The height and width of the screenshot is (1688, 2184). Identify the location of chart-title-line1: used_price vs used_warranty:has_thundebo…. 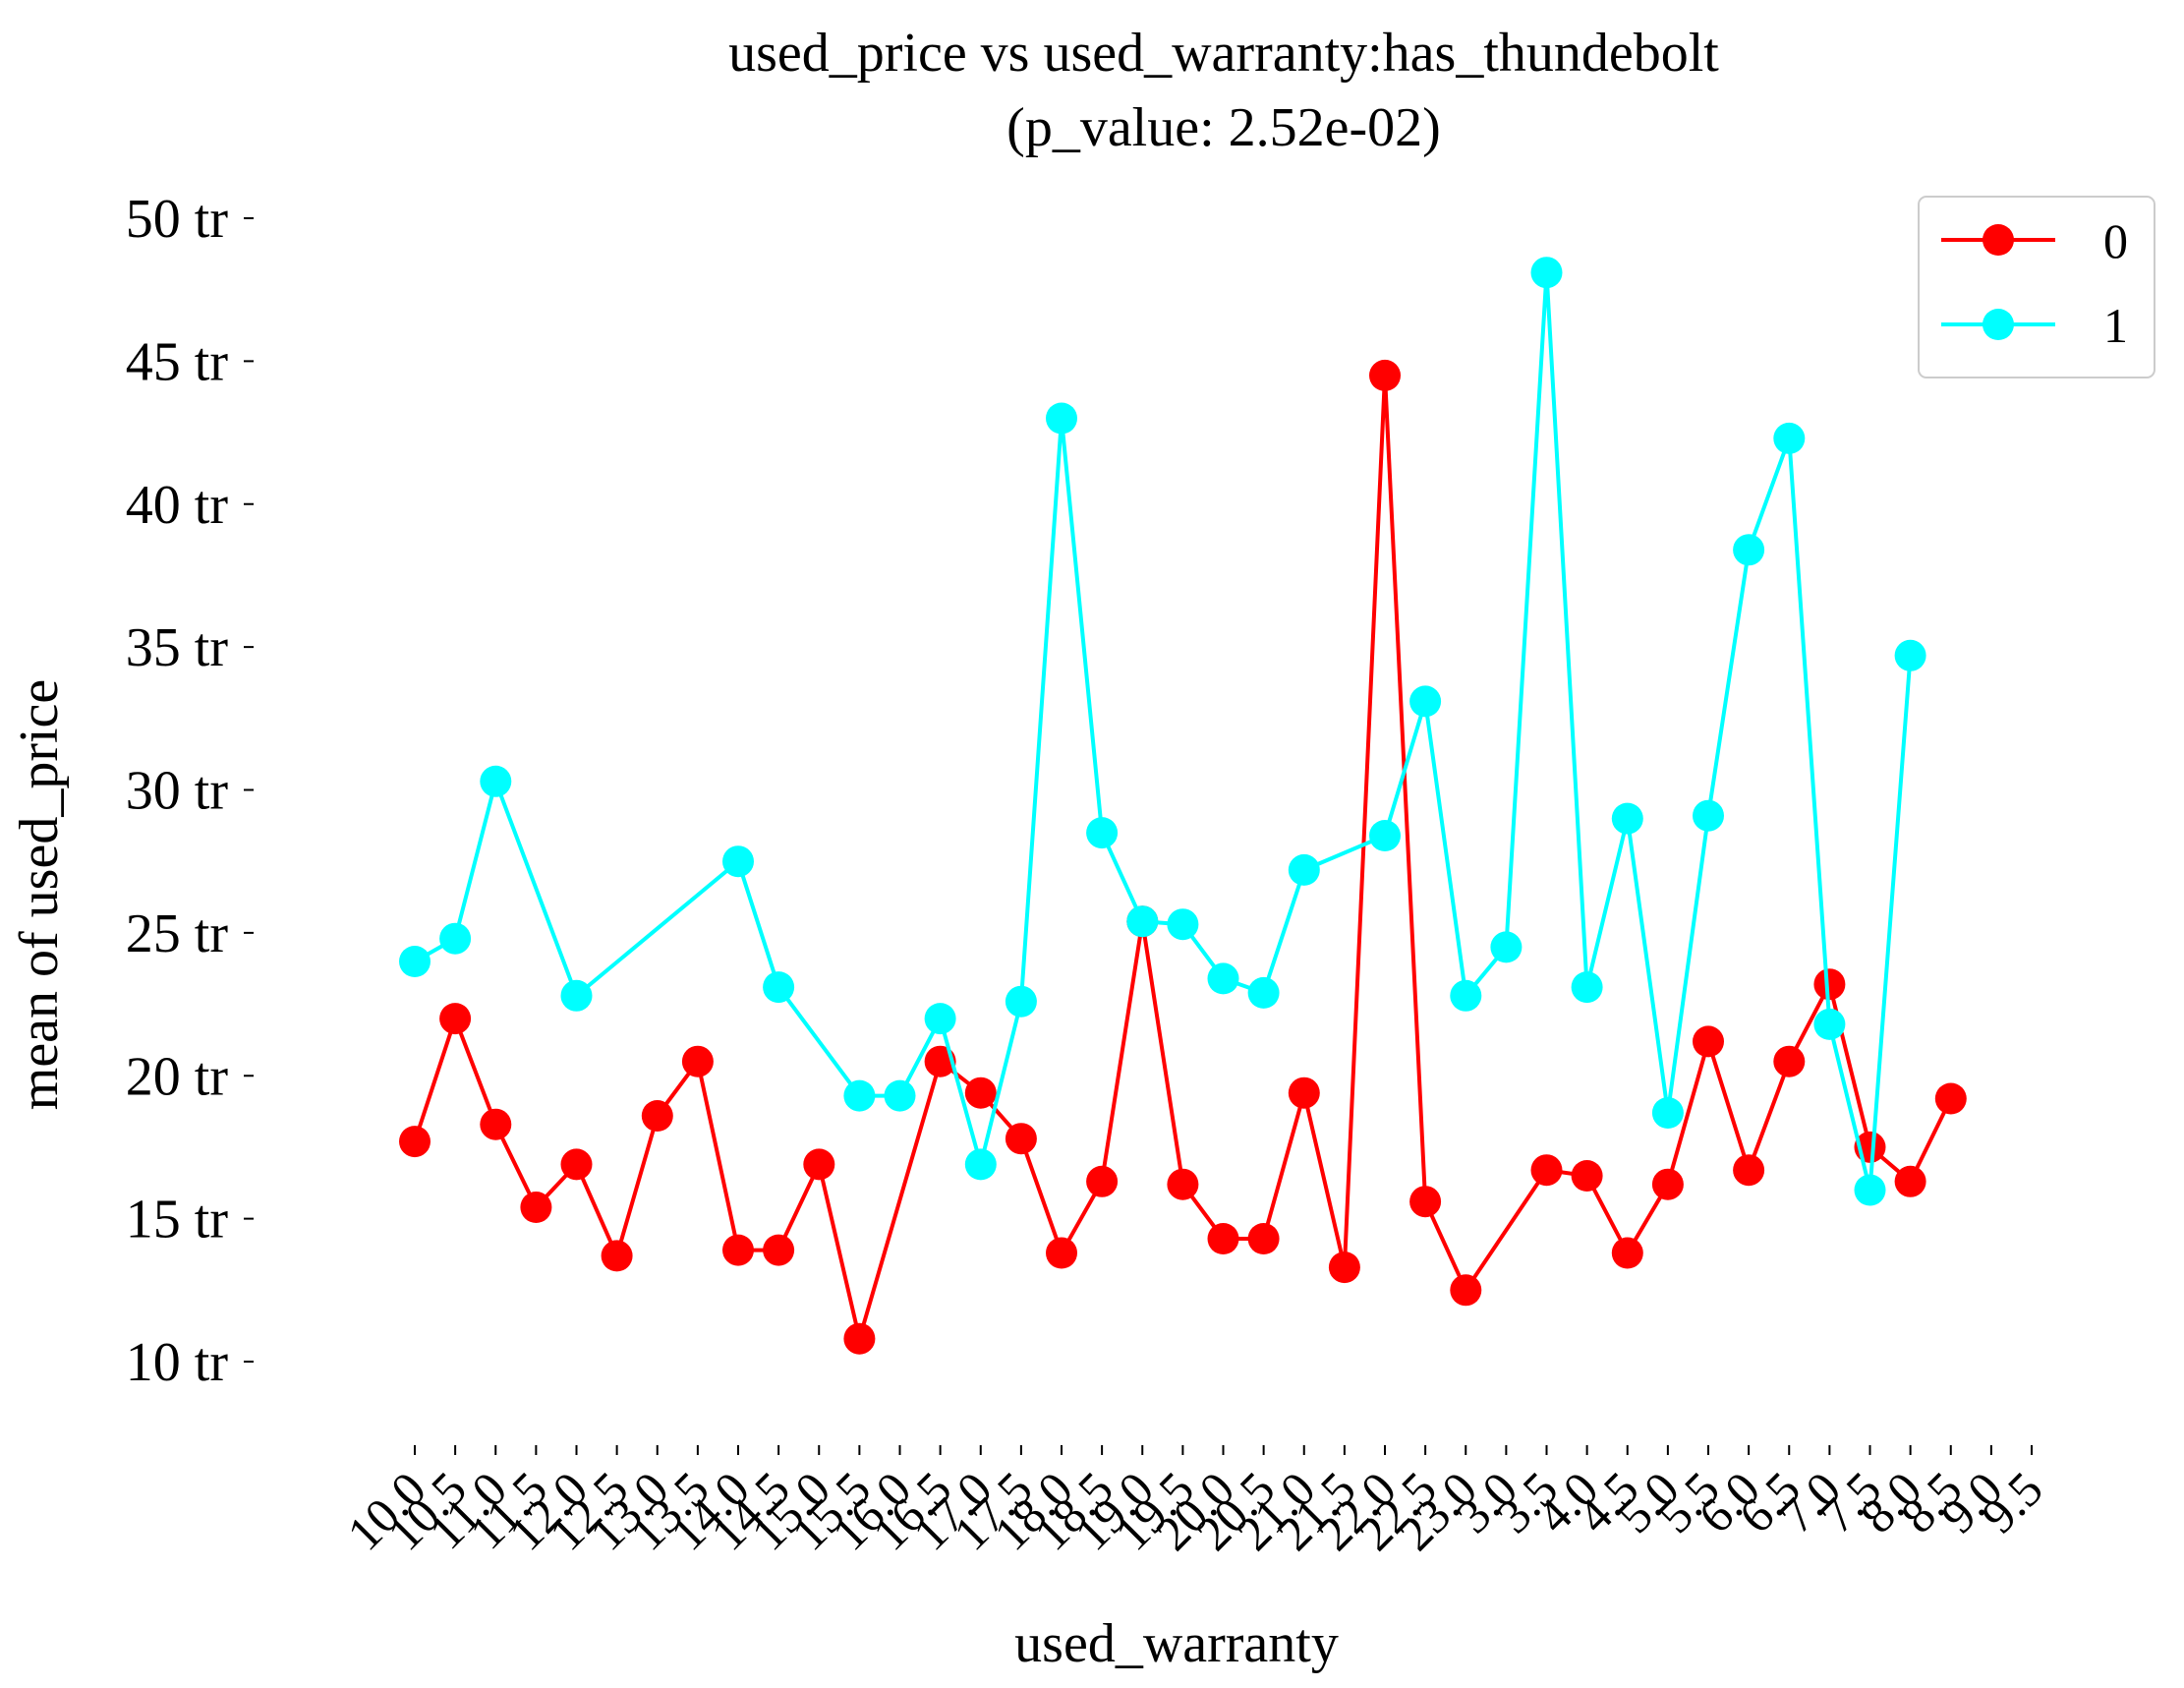
(1223, 53).